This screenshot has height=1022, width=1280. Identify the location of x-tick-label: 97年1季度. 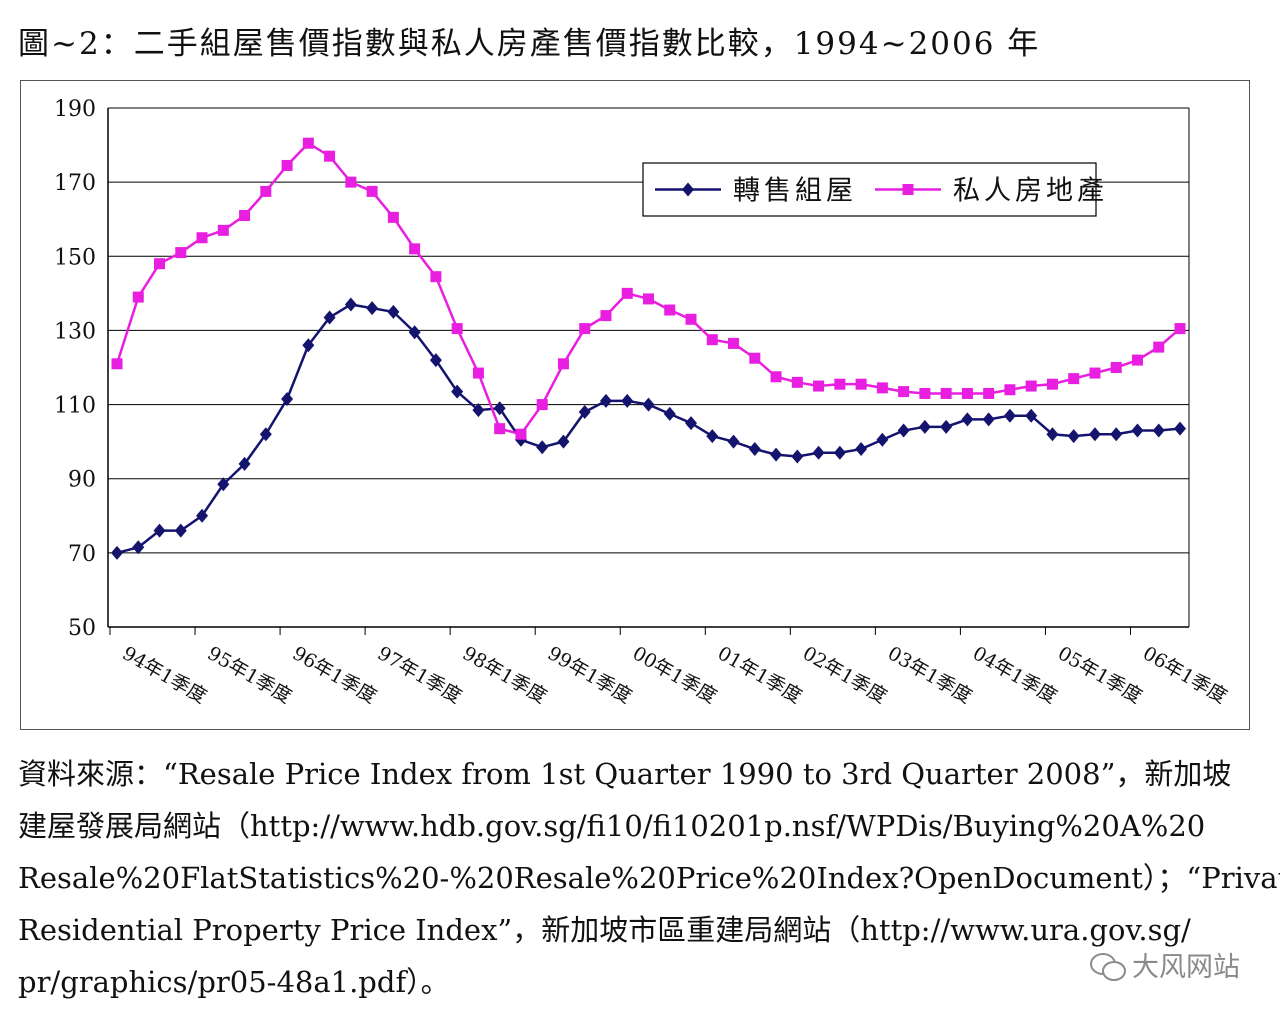
(420, 675).